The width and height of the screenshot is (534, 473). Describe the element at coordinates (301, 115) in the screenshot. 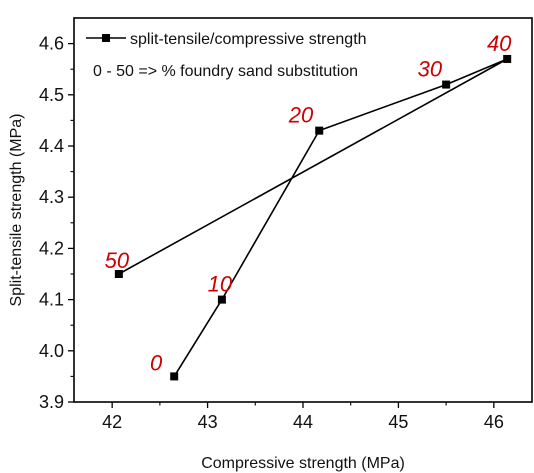

I see `point-label: 20` at that location.